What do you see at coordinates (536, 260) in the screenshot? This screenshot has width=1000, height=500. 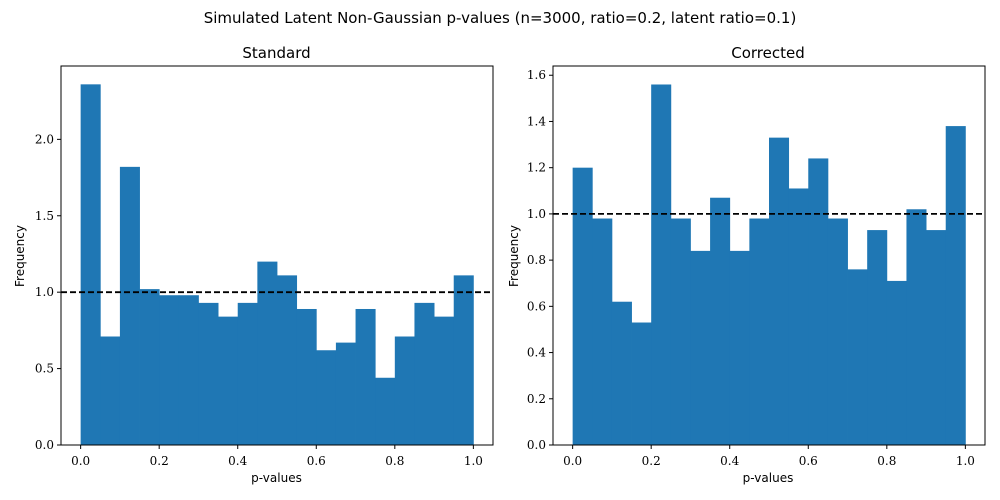 I see `y-tick-label: 0.8` at bounding box center [536, 260].